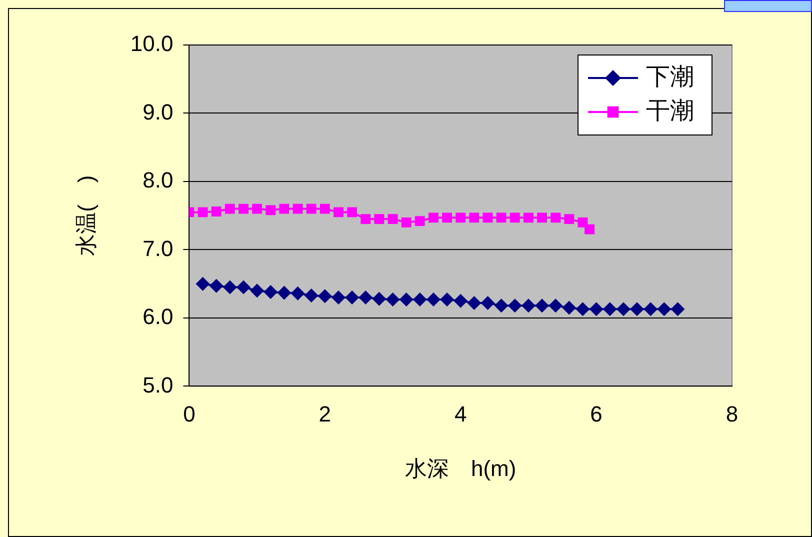 This screenshot has height=537, width=812. What do you see at coordinates (158, 385) in the screenshot?
I see `y-tick-label: 5.0` at bounding box center [158, 385].